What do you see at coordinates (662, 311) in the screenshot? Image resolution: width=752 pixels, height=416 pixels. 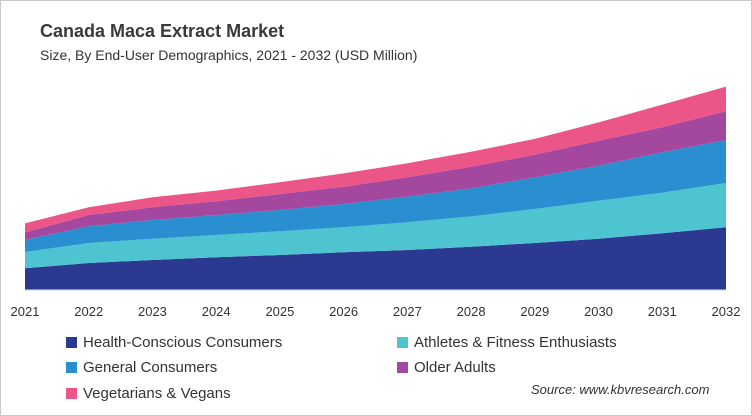 I see `x-tick-label: 2031` at bounding box center [662, 311].